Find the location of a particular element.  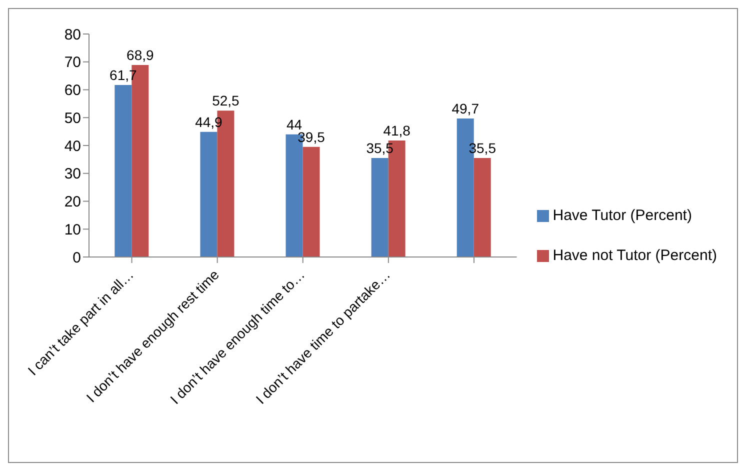

y-tick-label: 50 is located at coordinates (72, 118).